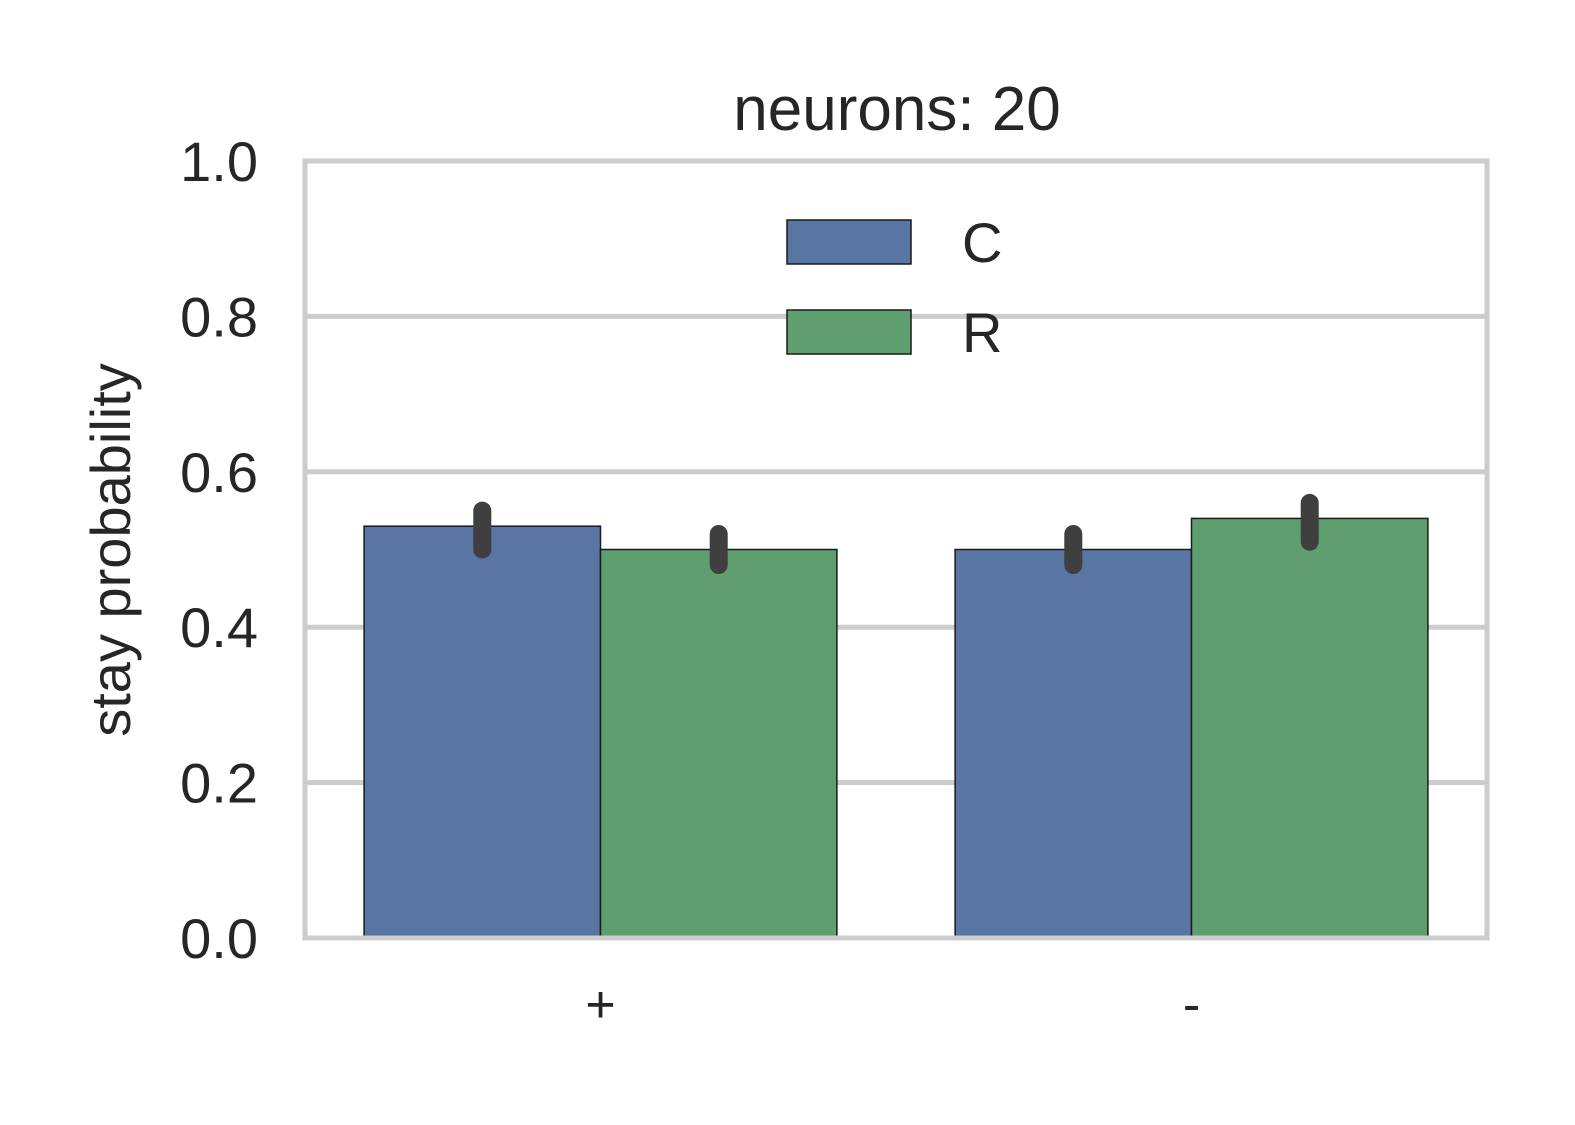 This screenshot has height=1125, width=1575. What do you see at coordinates (219, 472) in the screenshot?
I see `y-tick-label: 0.6` at bounding box center [219, 472].